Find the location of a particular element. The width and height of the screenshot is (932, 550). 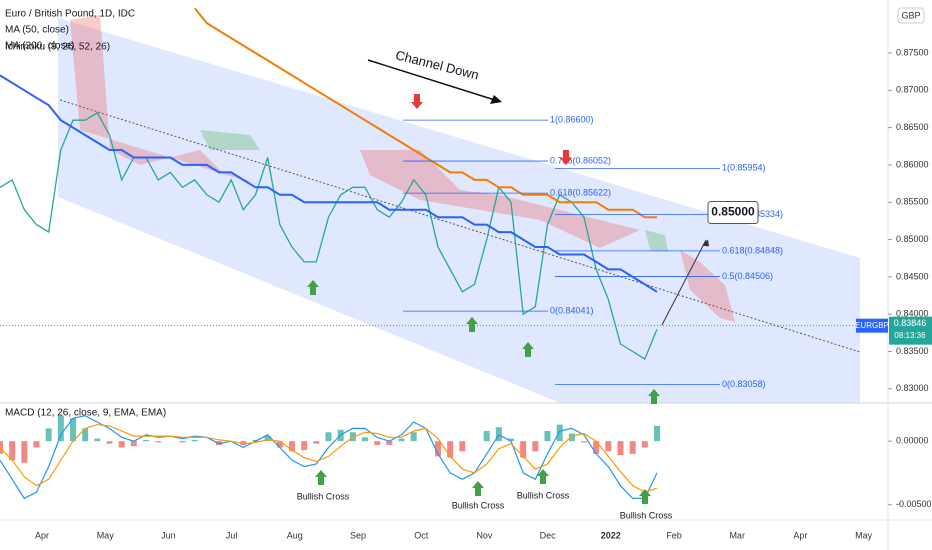

y-tick-label: 0.84500 is located at coordinates (912, 276).